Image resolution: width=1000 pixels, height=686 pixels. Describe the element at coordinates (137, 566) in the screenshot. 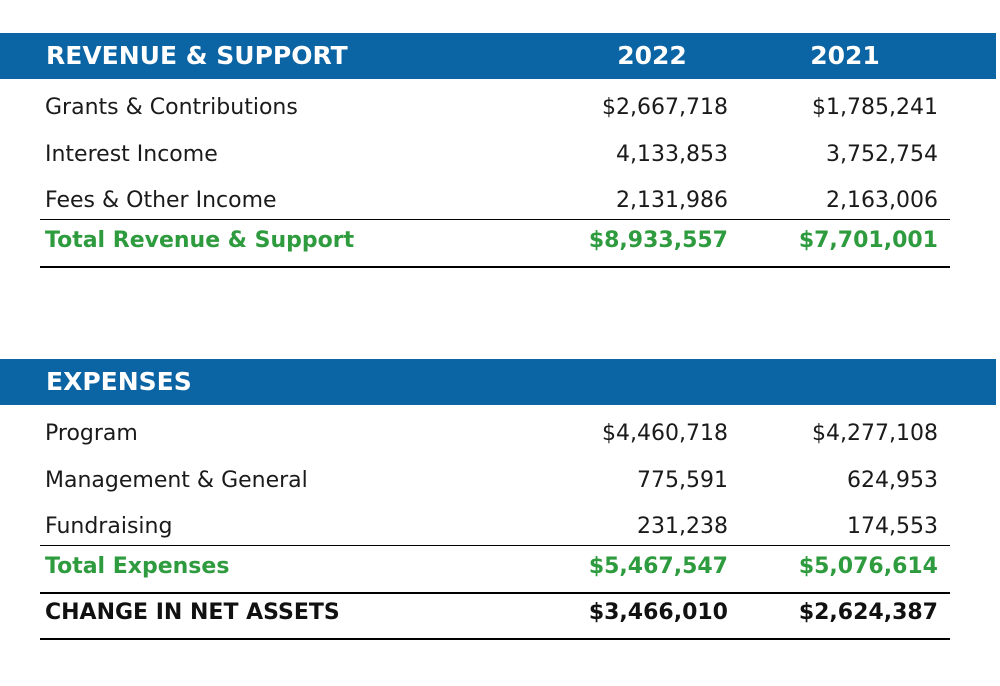

I see `total-label: Total Expenses` at that location.